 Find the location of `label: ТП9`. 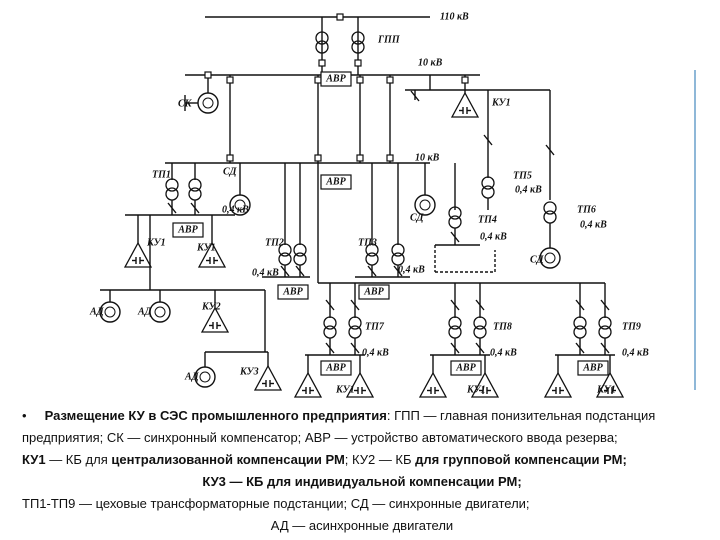

label: ТП9 is located at coordinates (631, 326).